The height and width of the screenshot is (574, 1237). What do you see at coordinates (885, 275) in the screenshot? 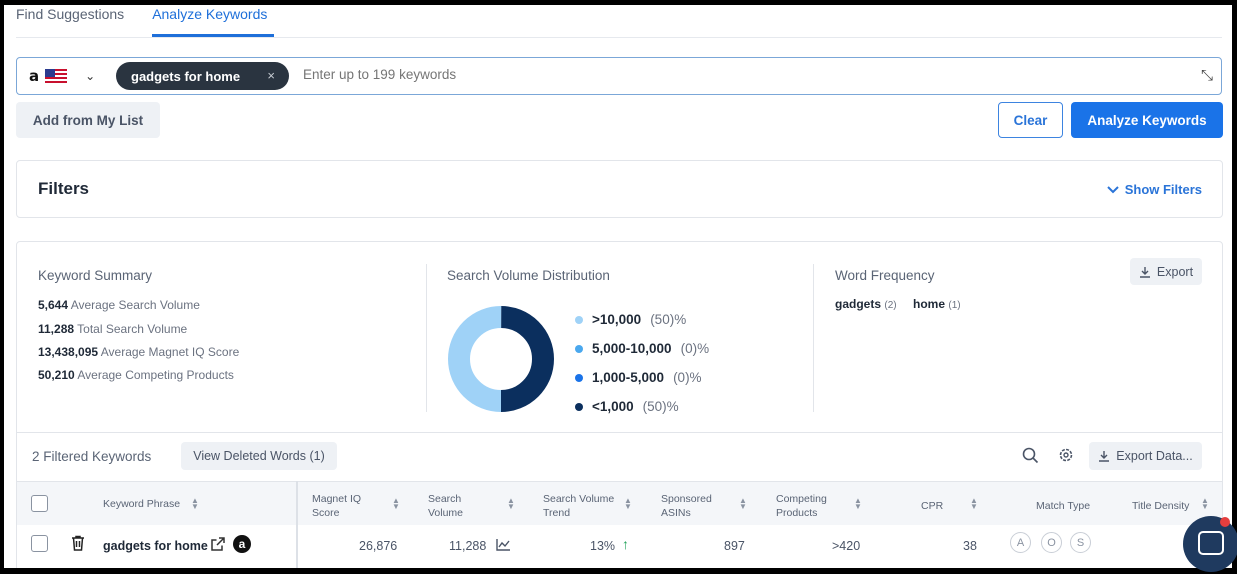
I see `word-frequency-title: Word Frequency` at bounding box center [885, 275].